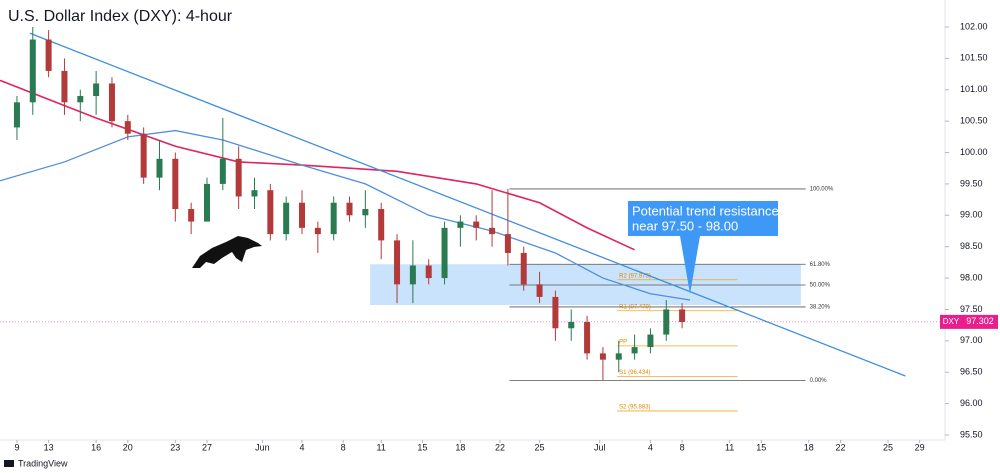 Image resolution: width=1000 pixels, height=473 pixels. I want to click on price-badge-symbol-bg, so click(951, 321).